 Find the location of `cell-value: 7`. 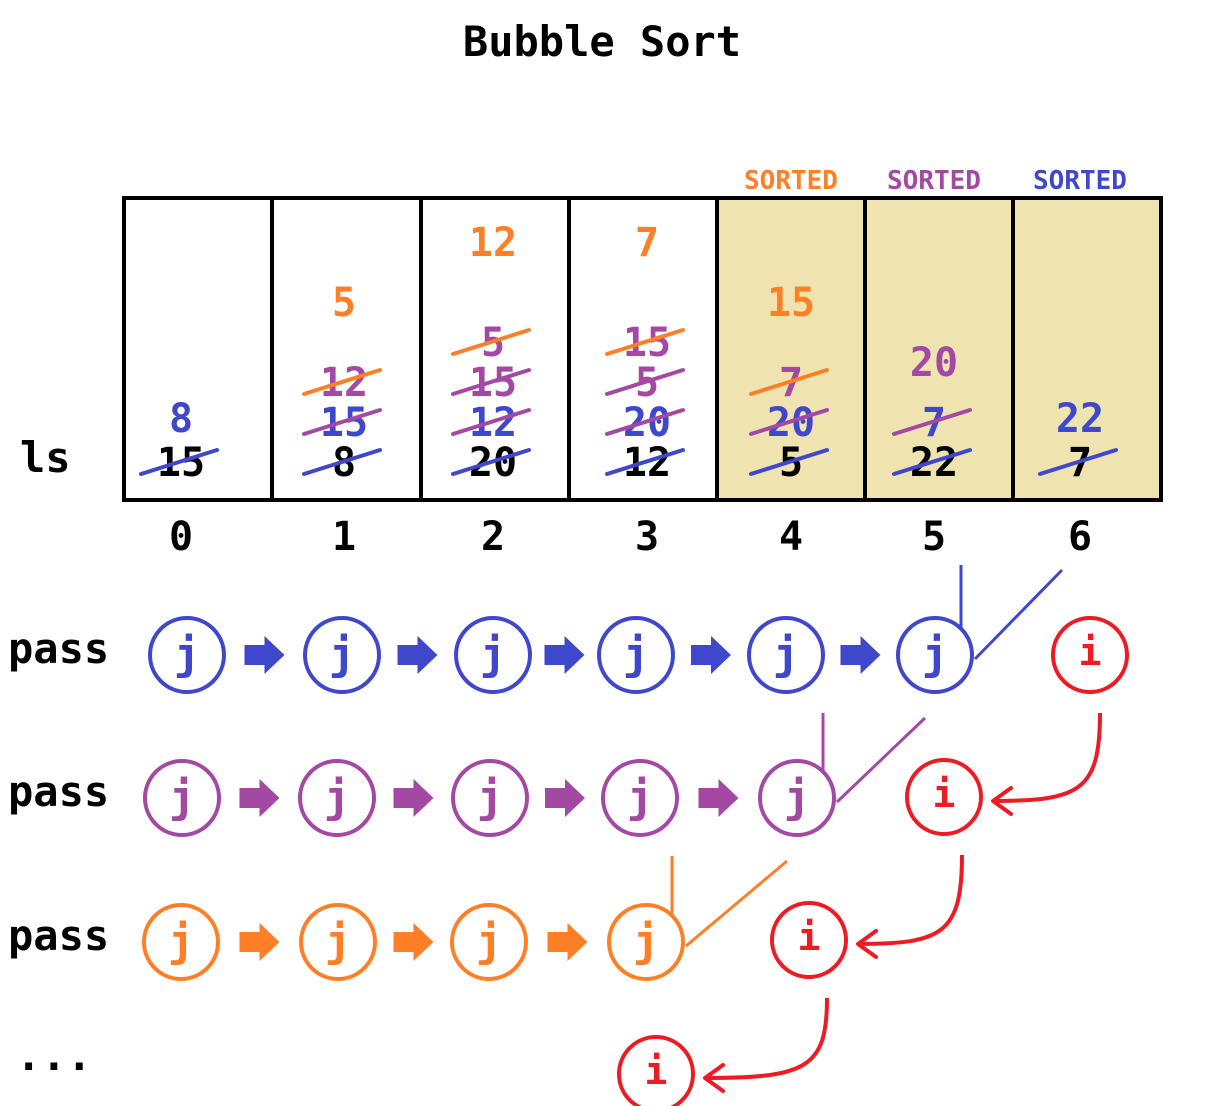

cell-value: 7 is located at coordinates (647, 243).